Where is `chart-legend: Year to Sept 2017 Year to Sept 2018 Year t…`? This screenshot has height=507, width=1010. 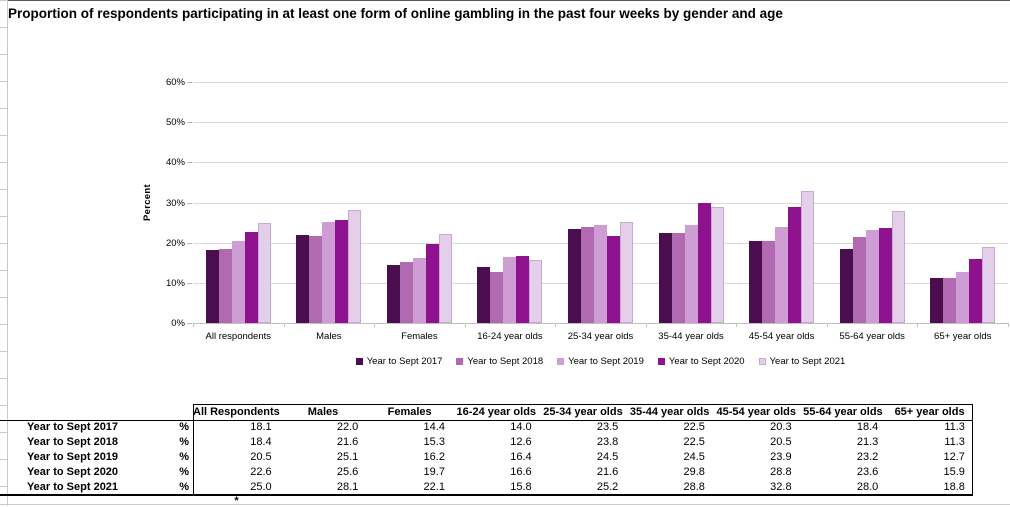
chart-legend: Year to Sept 2017 Year to Sept 2018 Year t… is located at coordinates (600, 361).